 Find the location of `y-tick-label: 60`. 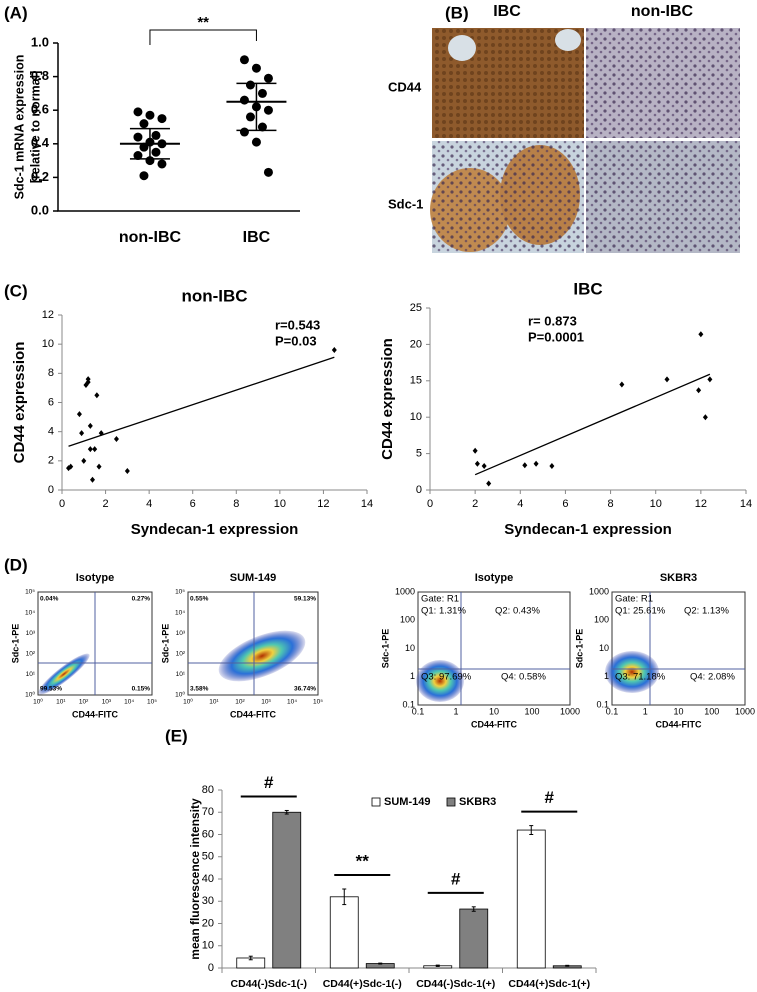

y-tick-label: 60 is located at coordinates (208, 834).